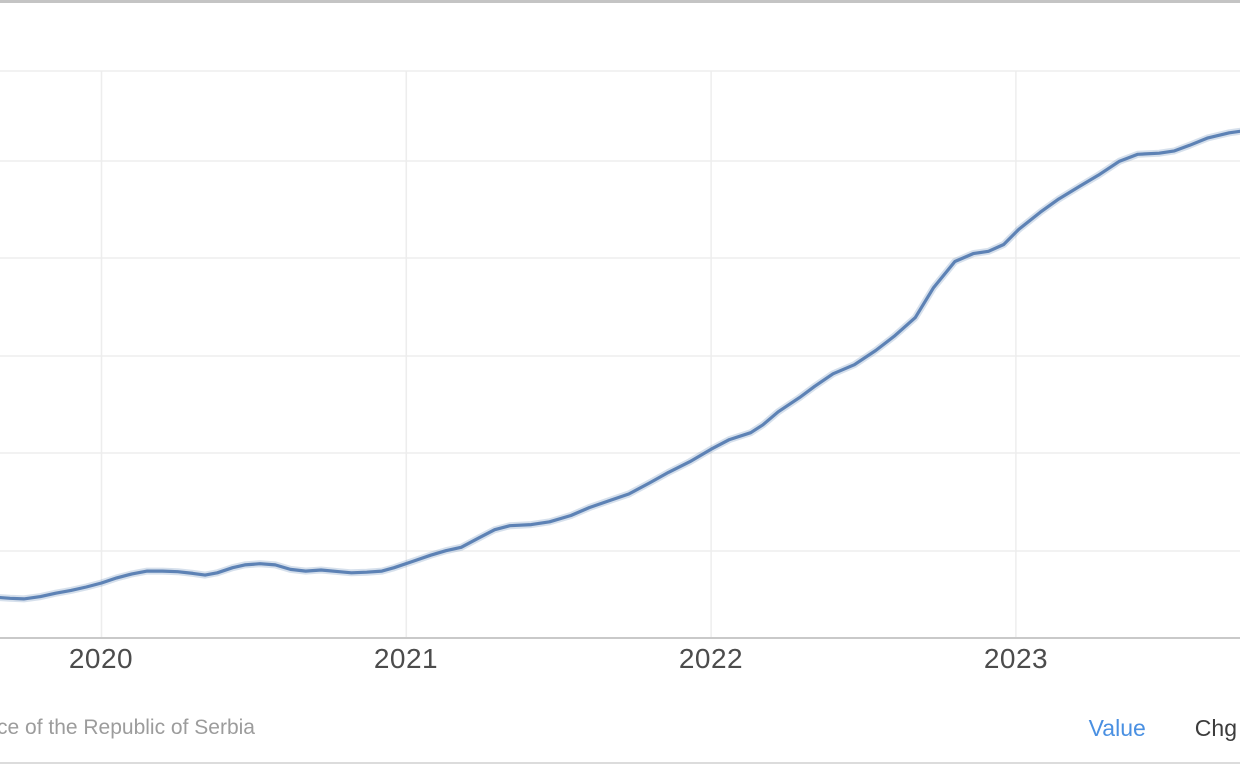  What do you see at coordinates (620, 728) in the screenshot?
I see `chart-footer: ce of the Republic of Serbia Value Chg` at bounding box center [620, 728].